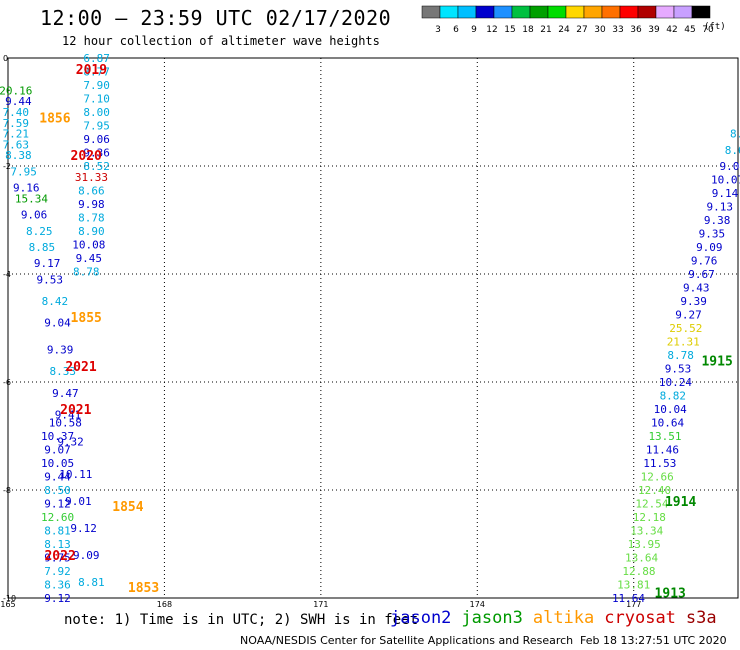 The width and height of the screenshot is (740, 650). What do you see at coordinates (474, 30) in the screenshot?
I see `scale-tick-label: 9` at bounding box center [474, 30].